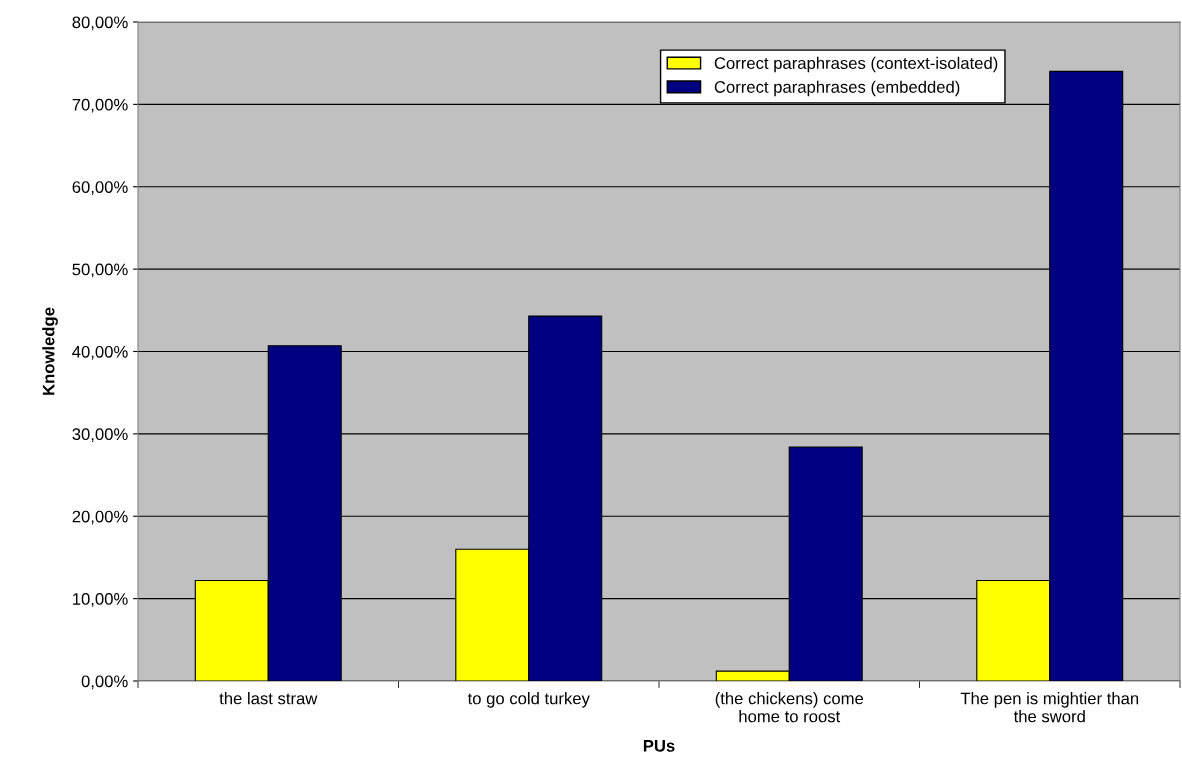 The height and width of the screenshot is (767, 1182). What do you see at coordinates (100, 352) in the screenshot?
I see `y-tick-label: 40,00%` at bounding box center [100, 352].